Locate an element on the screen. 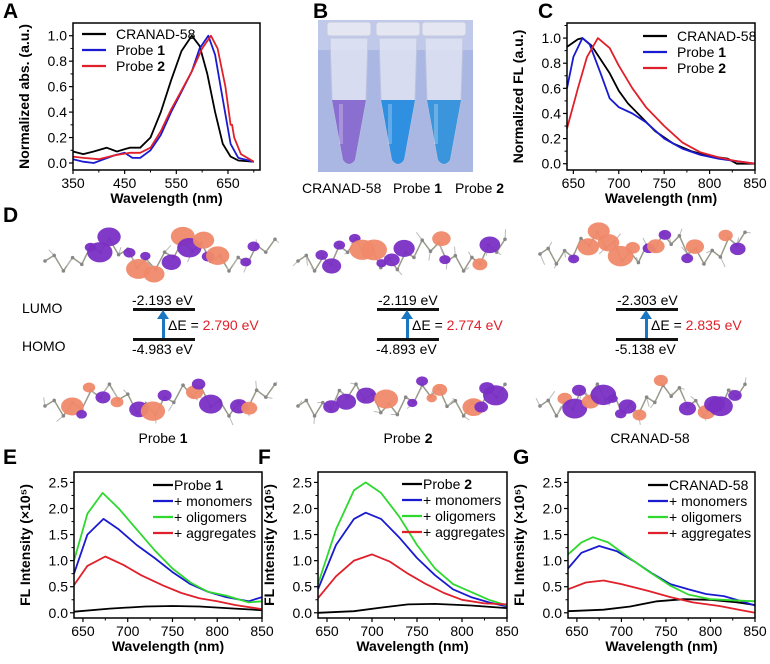 This screenshot has height=664, width=770. legend-text: + monomers is located at coordinates (462, 500).